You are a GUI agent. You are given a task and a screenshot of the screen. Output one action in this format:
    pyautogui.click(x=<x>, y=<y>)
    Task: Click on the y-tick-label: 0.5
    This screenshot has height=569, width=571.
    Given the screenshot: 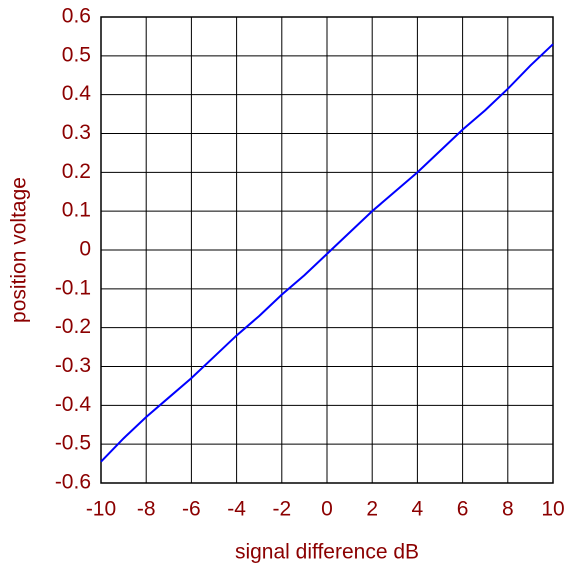 What is the action you would take?
    pyautogui.click(x=76, y=54)
    